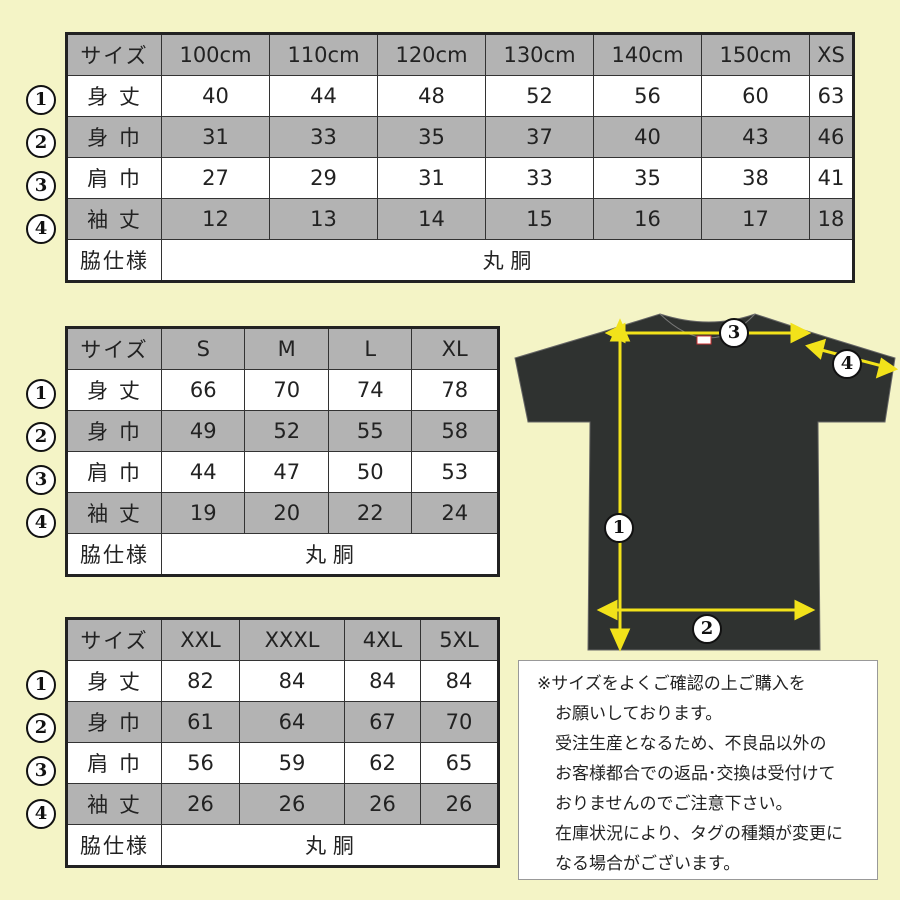  What do you see at coordinates (431, 137) in the screenshot?
I see `value-cell: 35` at bounding box center [431, 137].